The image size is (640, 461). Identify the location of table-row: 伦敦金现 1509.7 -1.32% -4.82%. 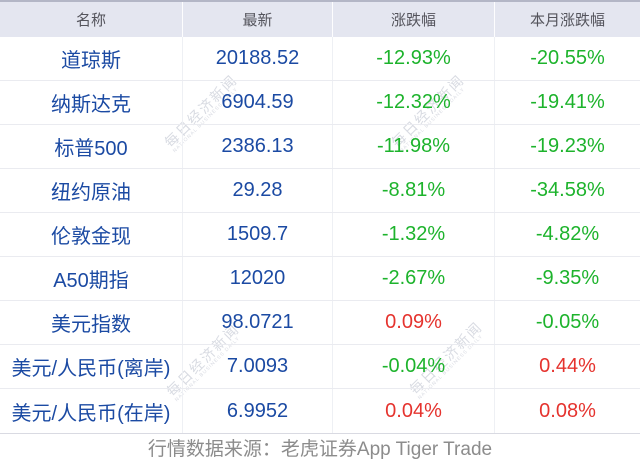
(320, 235).